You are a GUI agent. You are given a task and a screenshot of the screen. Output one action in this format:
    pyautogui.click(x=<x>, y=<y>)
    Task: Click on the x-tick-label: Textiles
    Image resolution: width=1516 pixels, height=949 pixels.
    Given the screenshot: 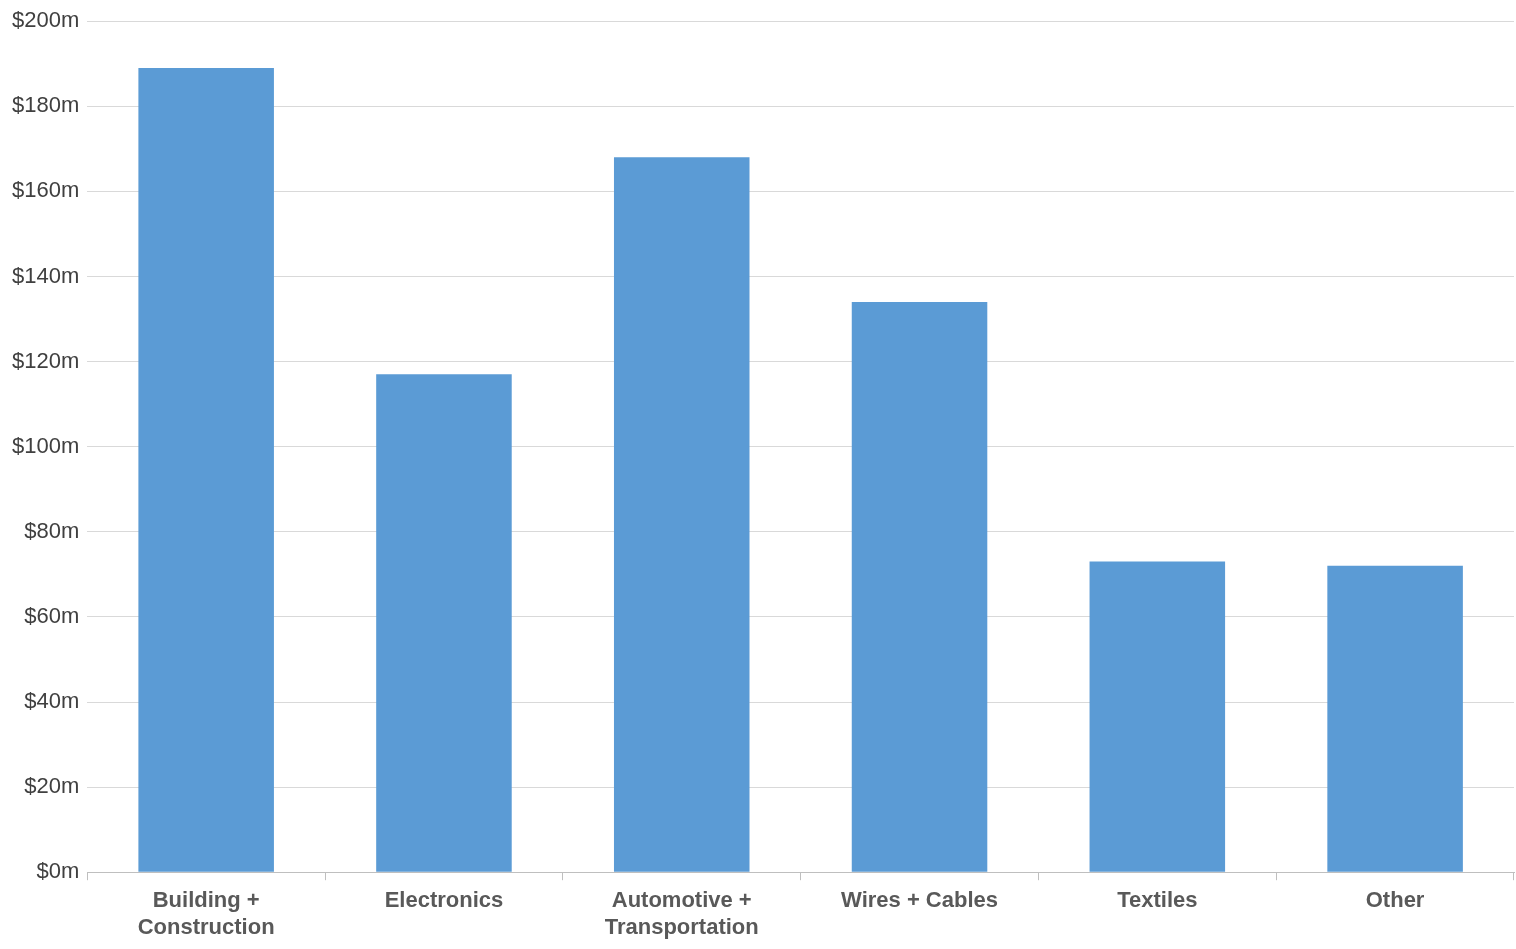 What is the action you would take?
    pyautogui.click(x=1157, y=900)
    